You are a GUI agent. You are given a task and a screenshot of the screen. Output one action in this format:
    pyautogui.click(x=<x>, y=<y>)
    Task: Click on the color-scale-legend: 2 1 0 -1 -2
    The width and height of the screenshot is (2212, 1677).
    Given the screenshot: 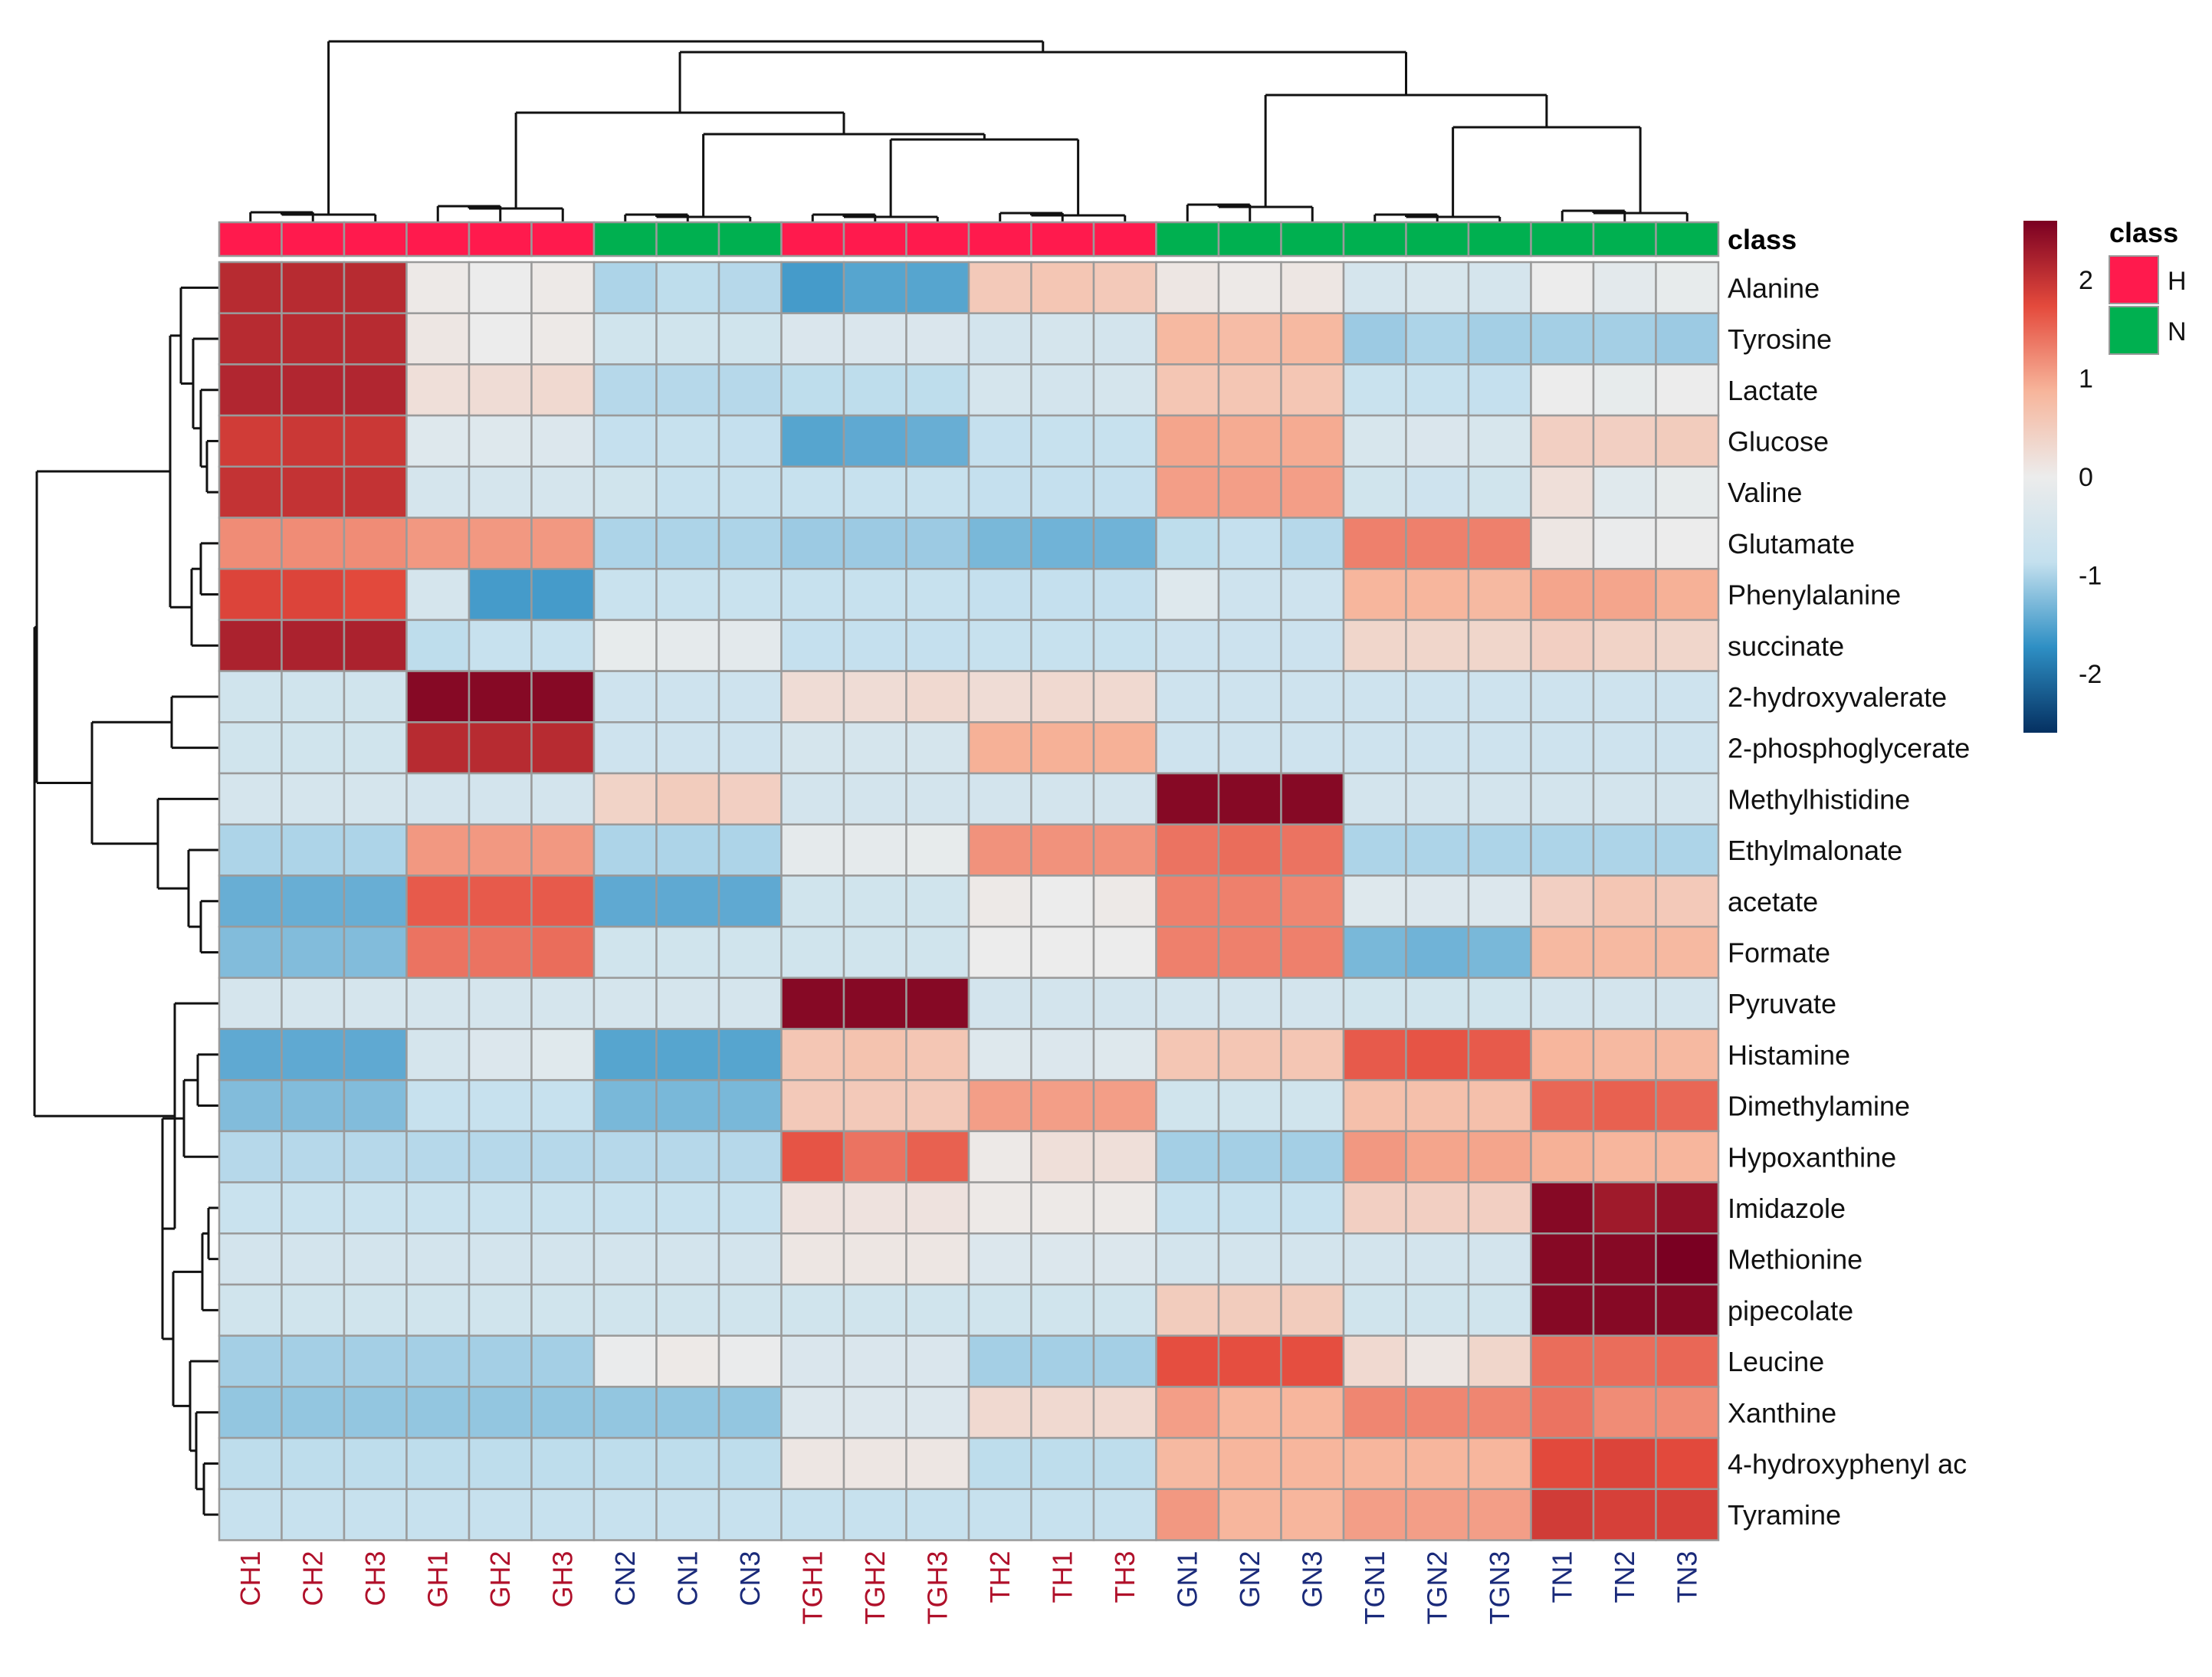 What is the action you would take?
    pyautogui.click(x=2062, y=477)
    